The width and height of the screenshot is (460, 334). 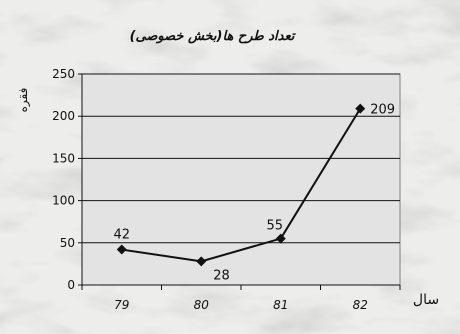 I want to click on y-axis-ticks: 0 50 100 150 200 250, so click(x=67, y=179).